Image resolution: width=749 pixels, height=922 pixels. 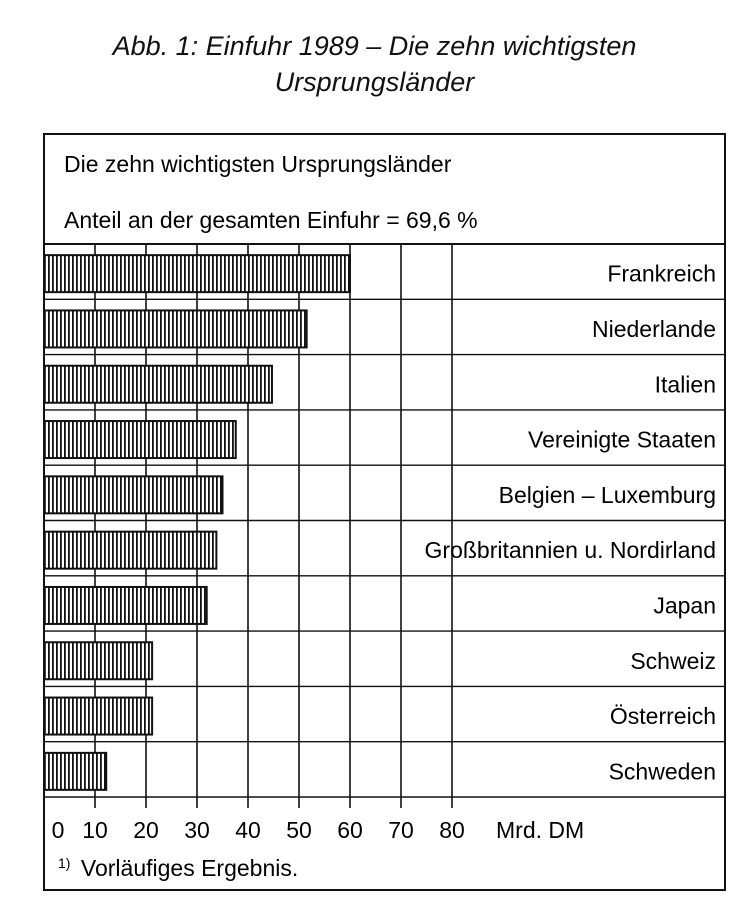 What do you see at coordinates (607, 495) in the screenshot?
I see `category-label: Belgien – Luxemburg` at bounding box center [607, 495].